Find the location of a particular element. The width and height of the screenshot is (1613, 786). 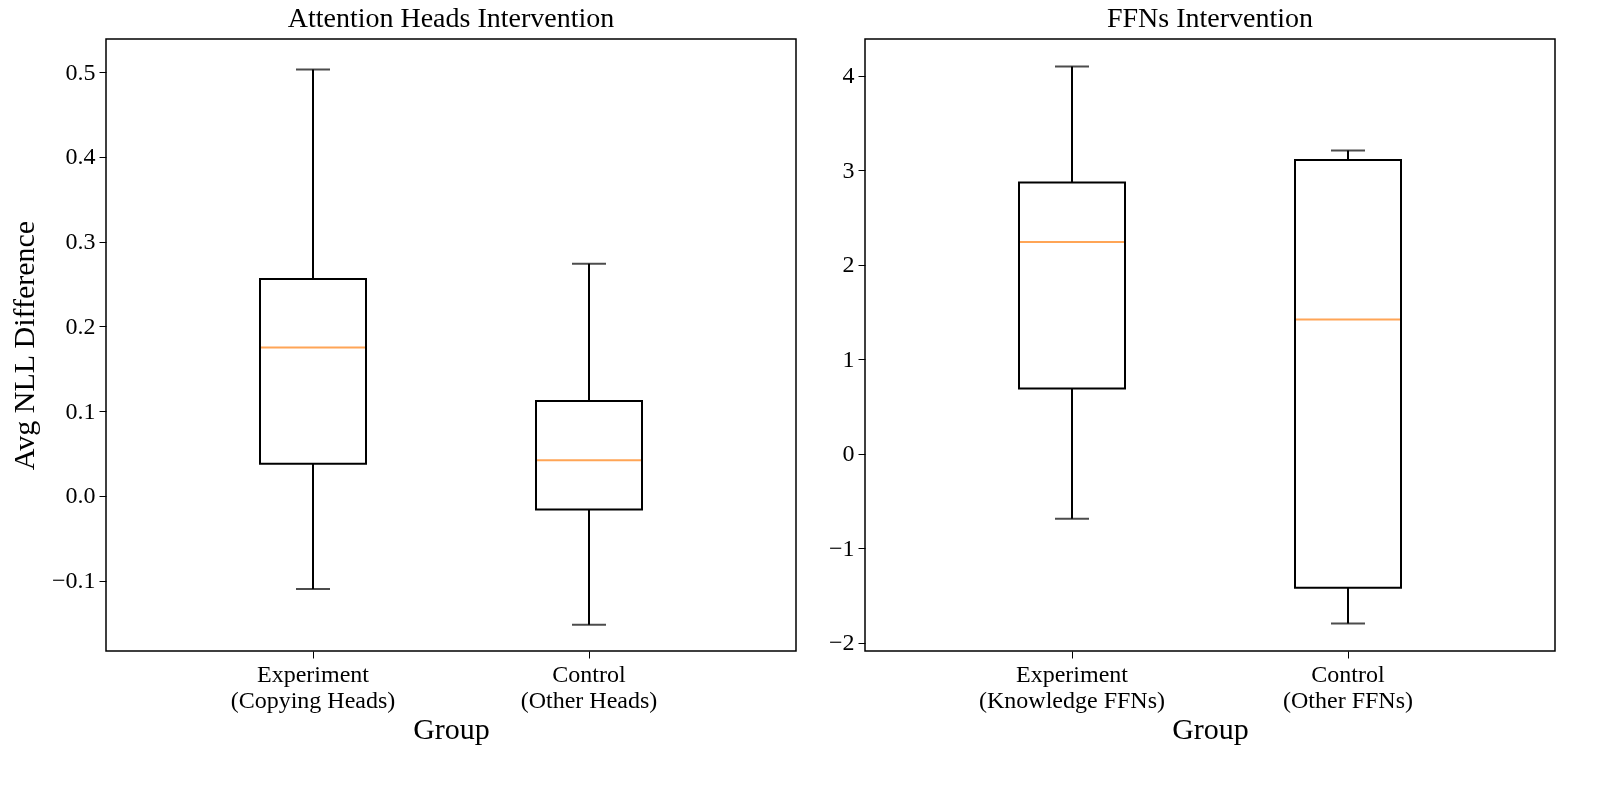

y-tick-label: 0.0 is located at coordinates (80, 495).